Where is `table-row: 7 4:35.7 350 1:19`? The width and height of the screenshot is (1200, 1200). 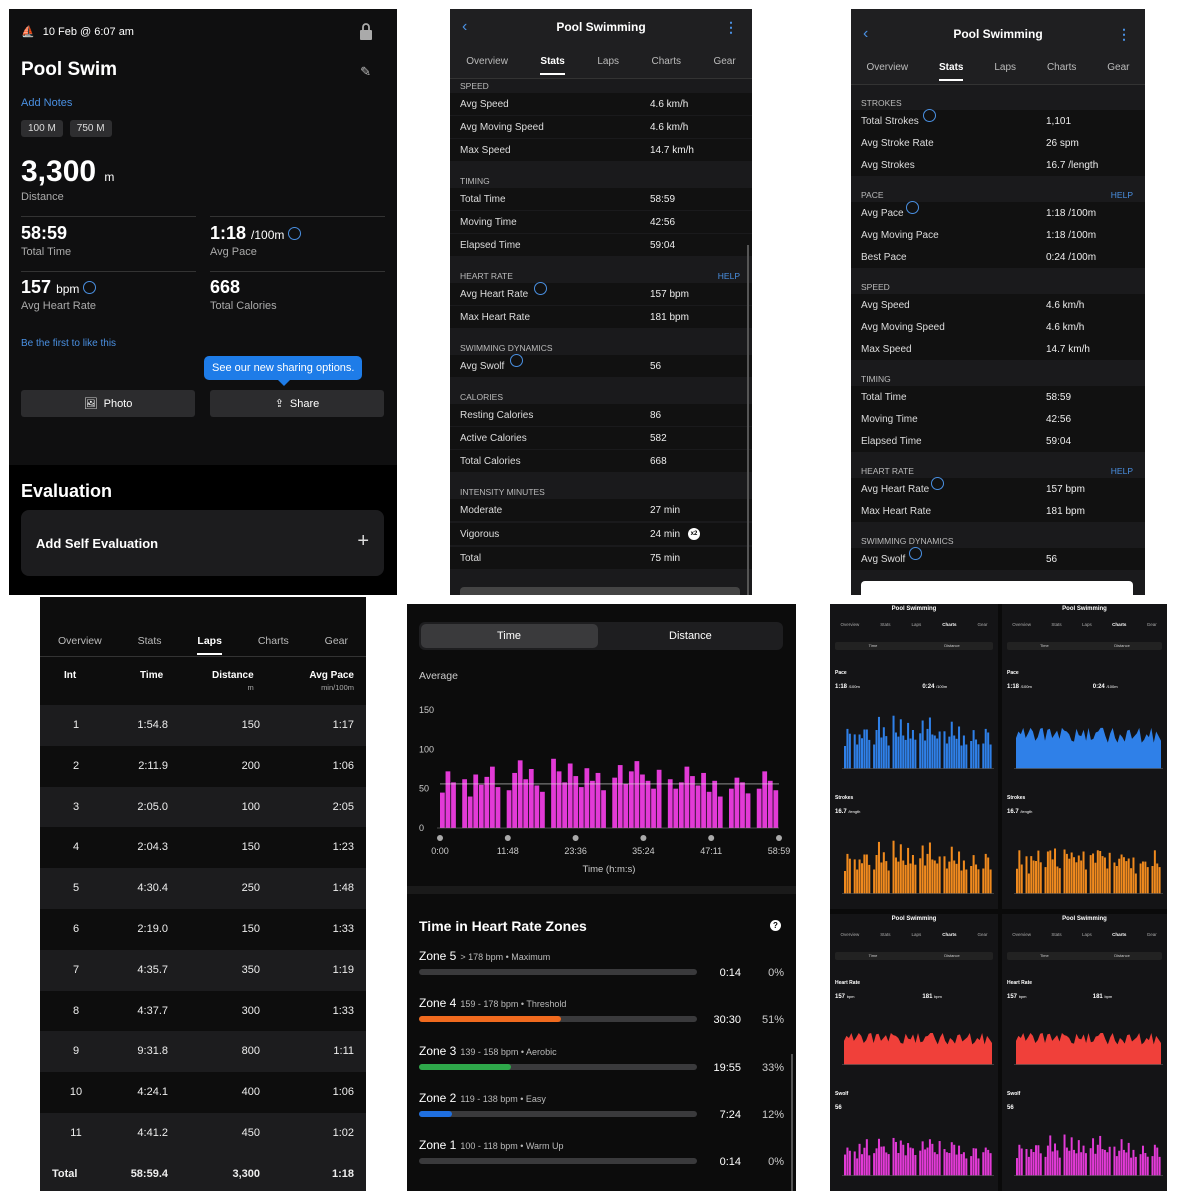
table-row: 7 4:35.7 350 1:19 is located at coordinates (203, 970).